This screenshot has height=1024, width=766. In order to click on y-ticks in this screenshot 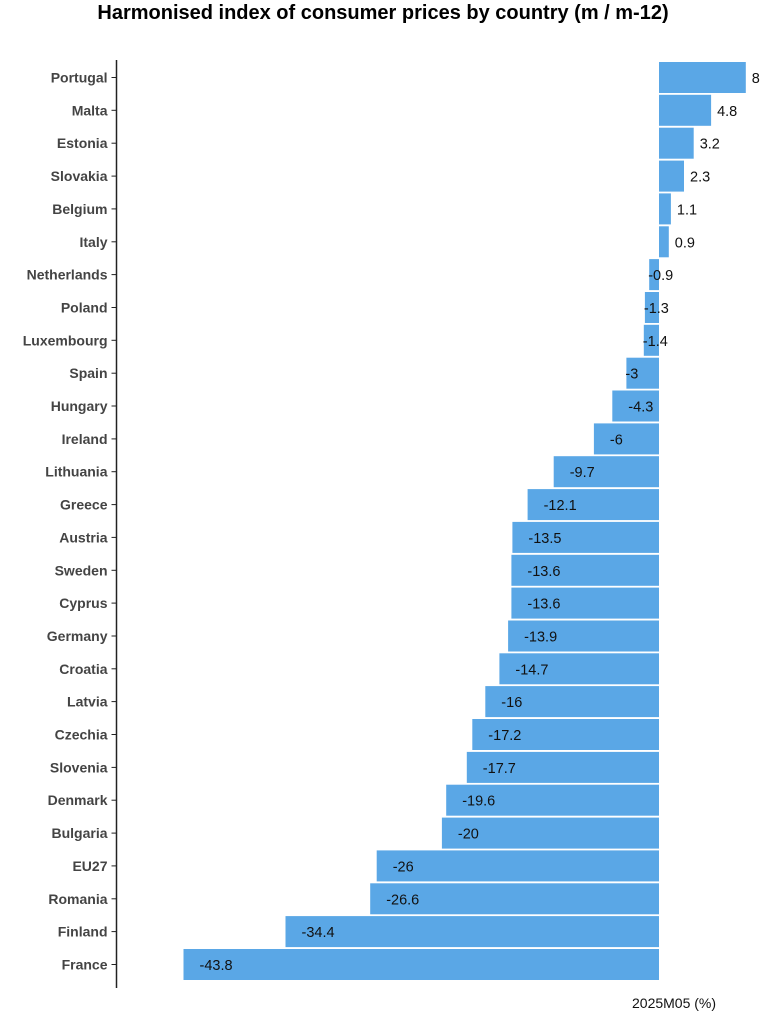, I will do `click(114, 521)`.